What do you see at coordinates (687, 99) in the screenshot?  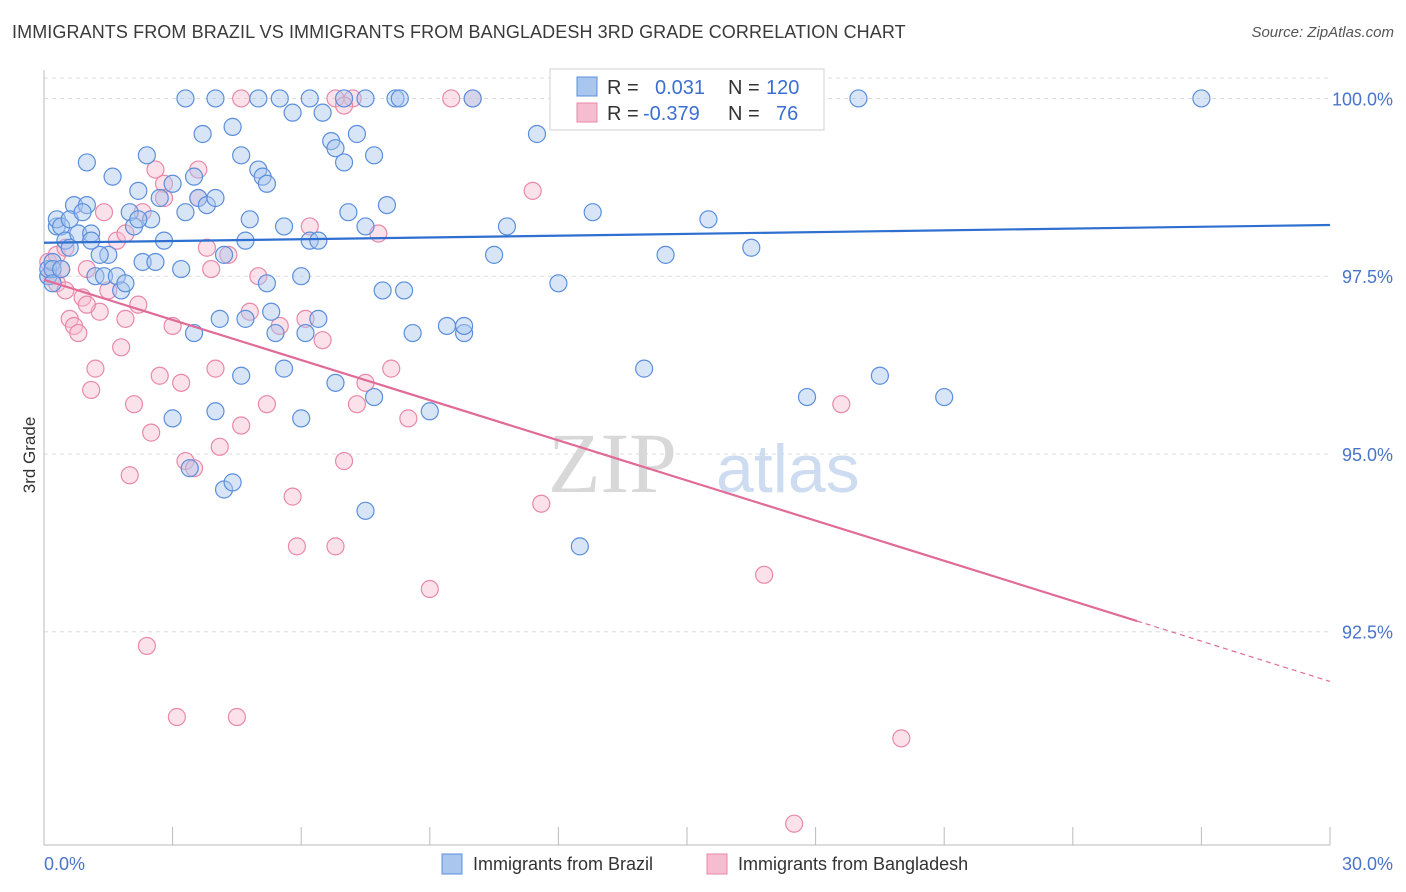 I see `stats-box: R = 0.031 N = 120 R = -0.379 N = 76` at bounding box center [687, 99].